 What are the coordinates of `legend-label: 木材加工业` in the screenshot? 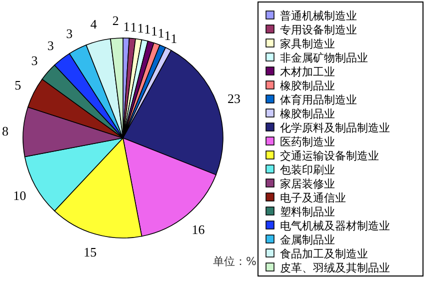 It's located at (307, 72).